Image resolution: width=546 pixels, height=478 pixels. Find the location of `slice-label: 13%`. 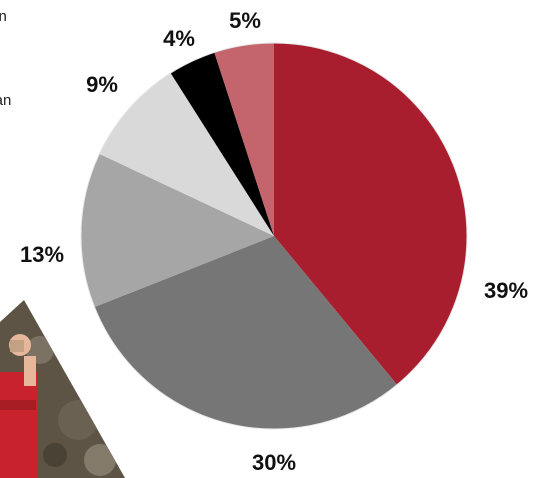

slice-label: 13% is located at coordinates (42, 254).